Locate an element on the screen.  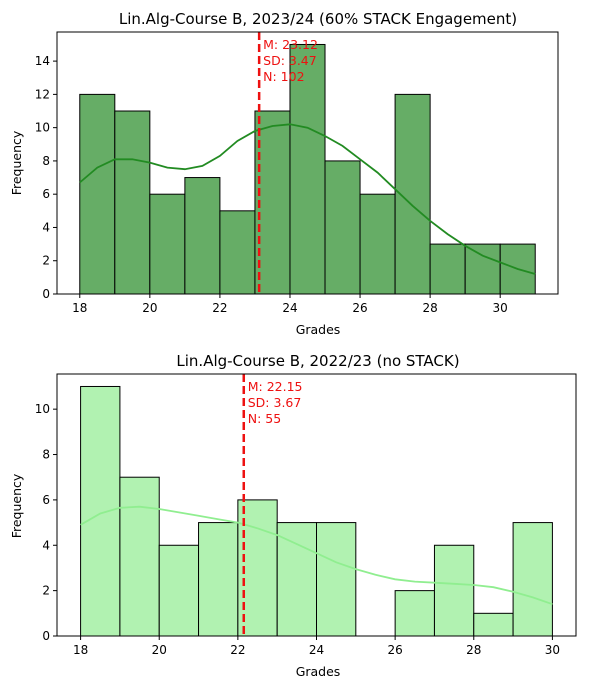
stats-annotation-line: SD: 3.67 is located at coordinates (275, 402).